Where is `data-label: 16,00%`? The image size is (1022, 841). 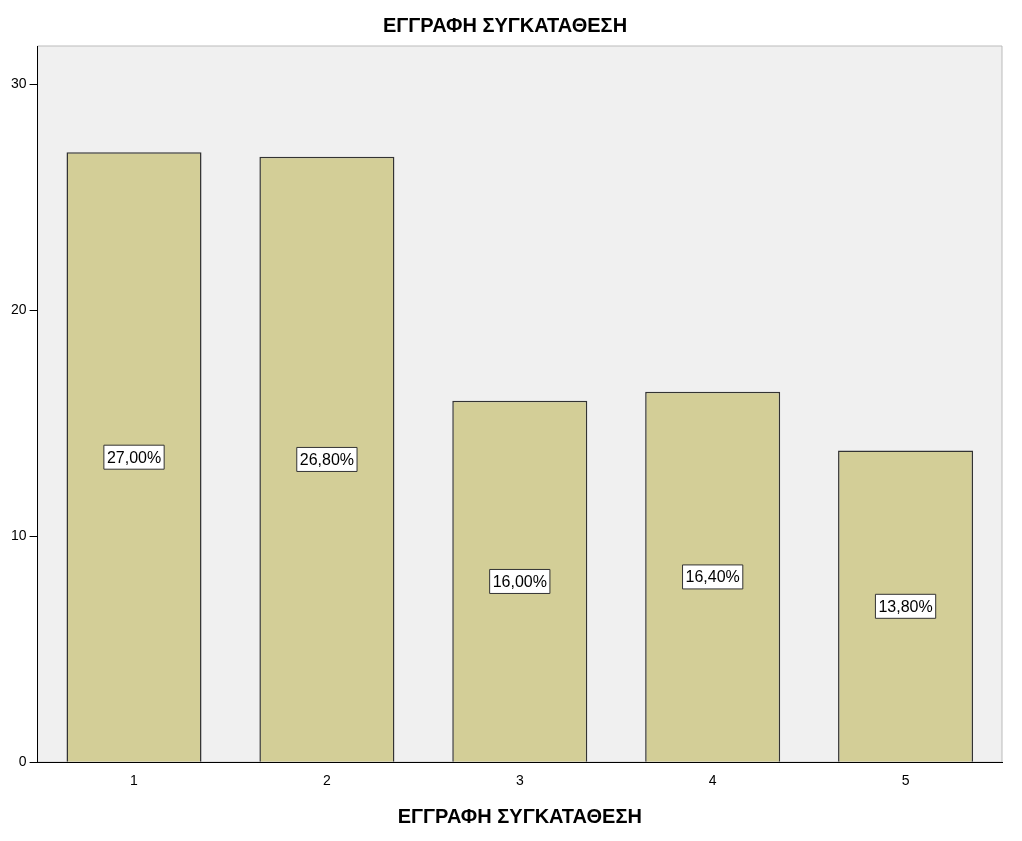 data-label: 16,00% is located at coordinates (519, 581).